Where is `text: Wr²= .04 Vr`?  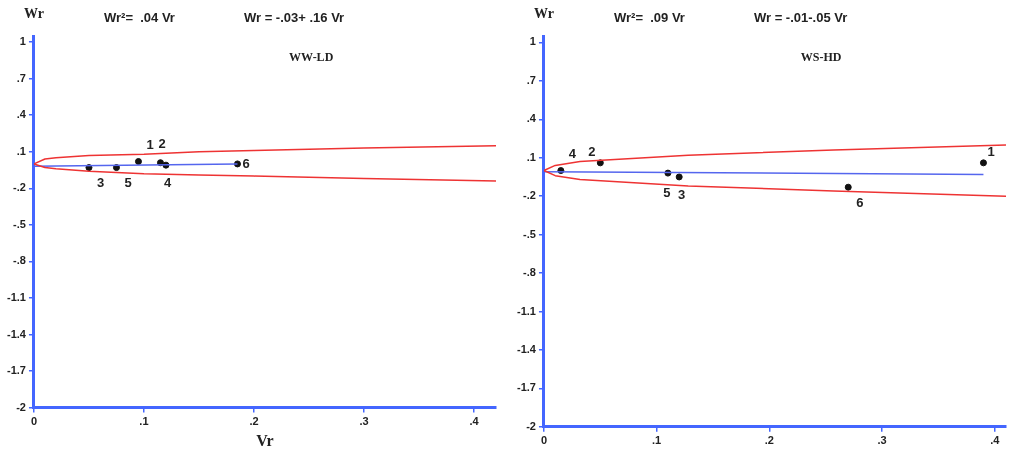 text: Wr²= .04 Vr is located at coordinates (139, 17).